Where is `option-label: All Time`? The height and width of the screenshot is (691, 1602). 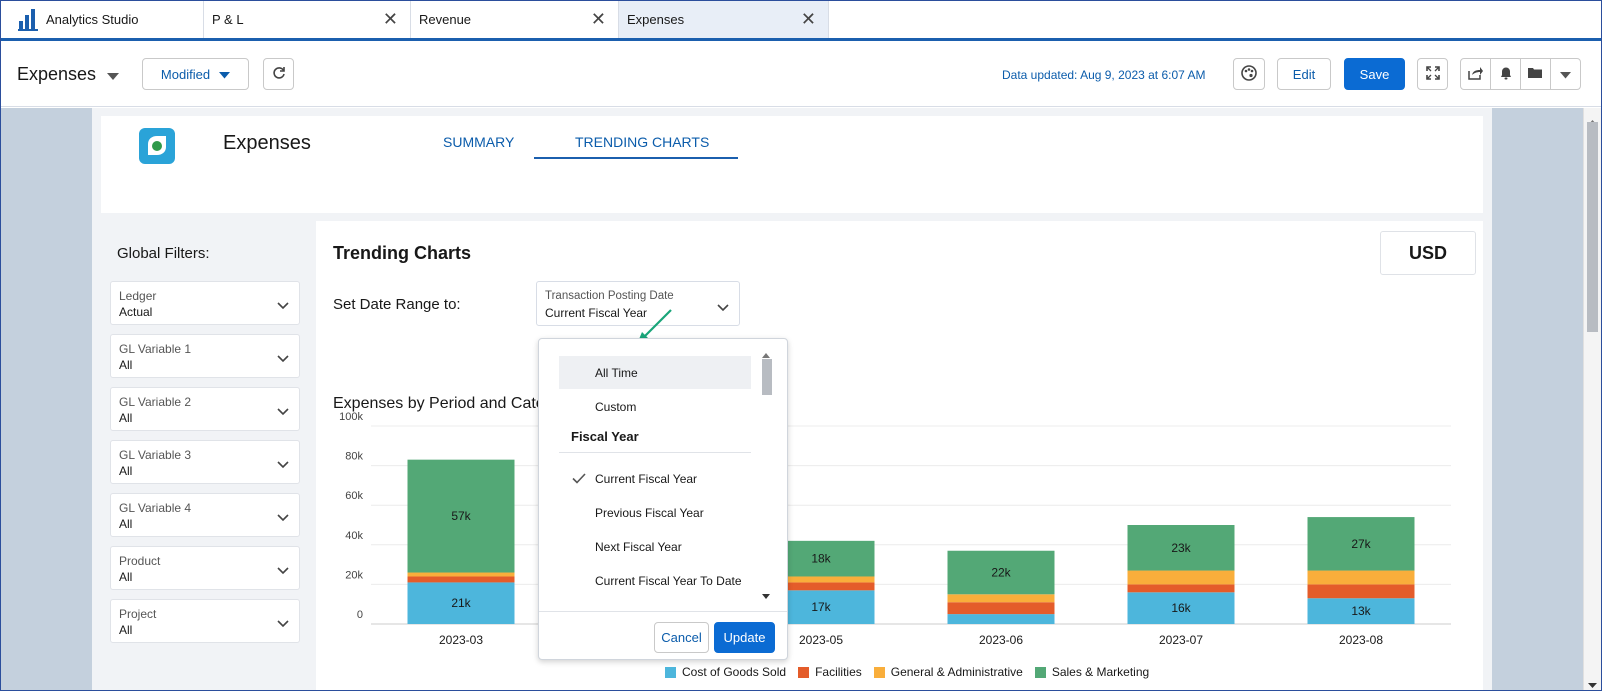 option-label: All Time is located at coordinates (616, 372).